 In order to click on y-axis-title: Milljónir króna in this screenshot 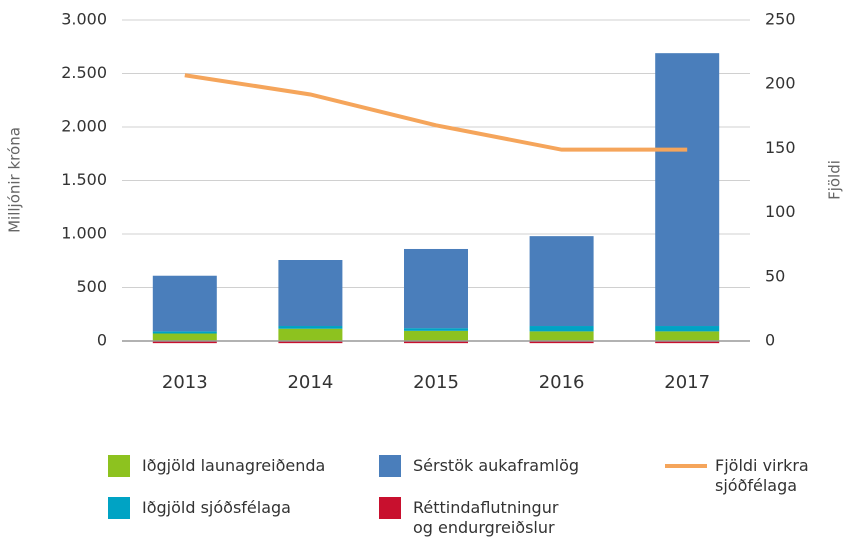, I will do `click(15, 180)`.